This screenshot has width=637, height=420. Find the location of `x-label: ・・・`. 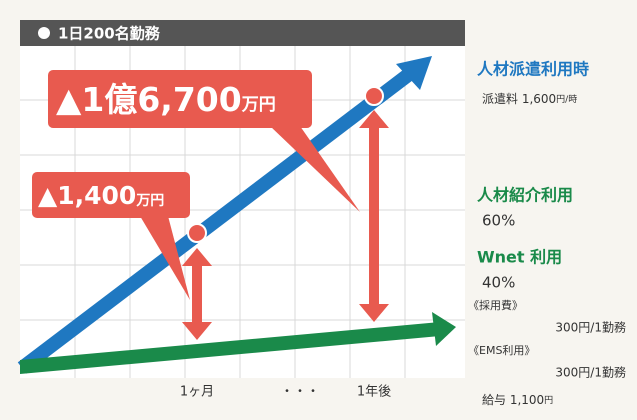

x-label: ・・・ is located at coordinates (299, 392).